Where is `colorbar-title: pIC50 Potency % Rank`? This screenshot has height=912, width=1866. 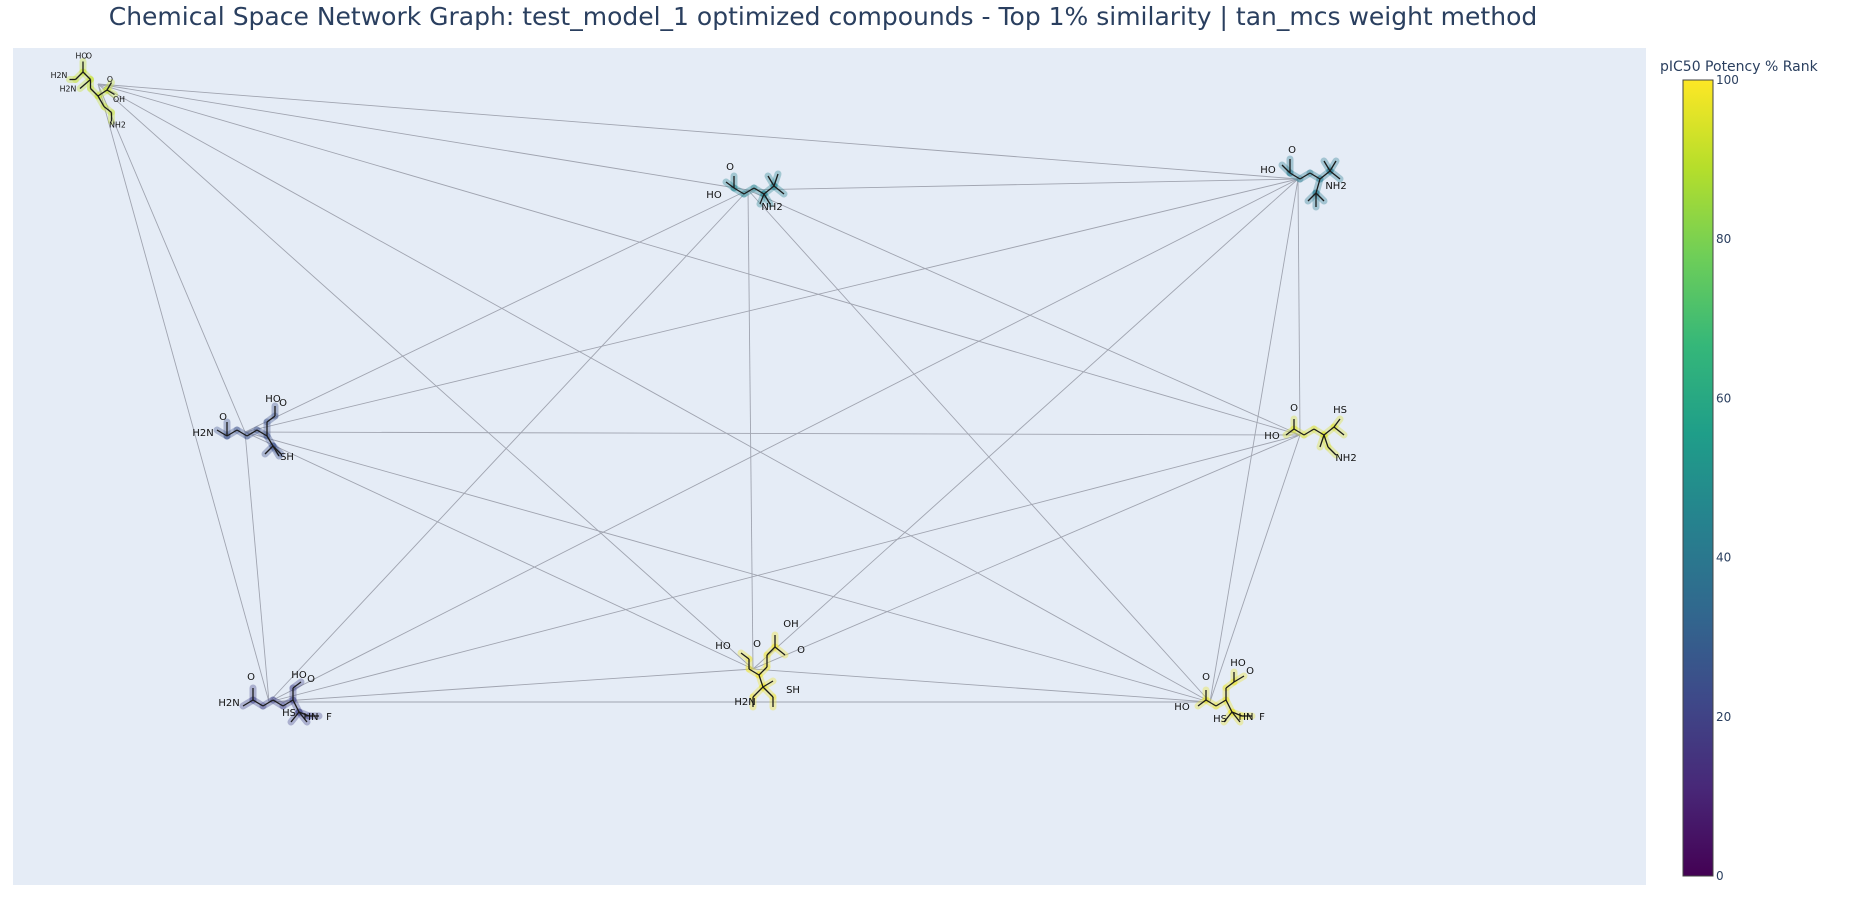
colorbar-title: pIC50 Potency % Rank is located at coordinates (1739, 67).